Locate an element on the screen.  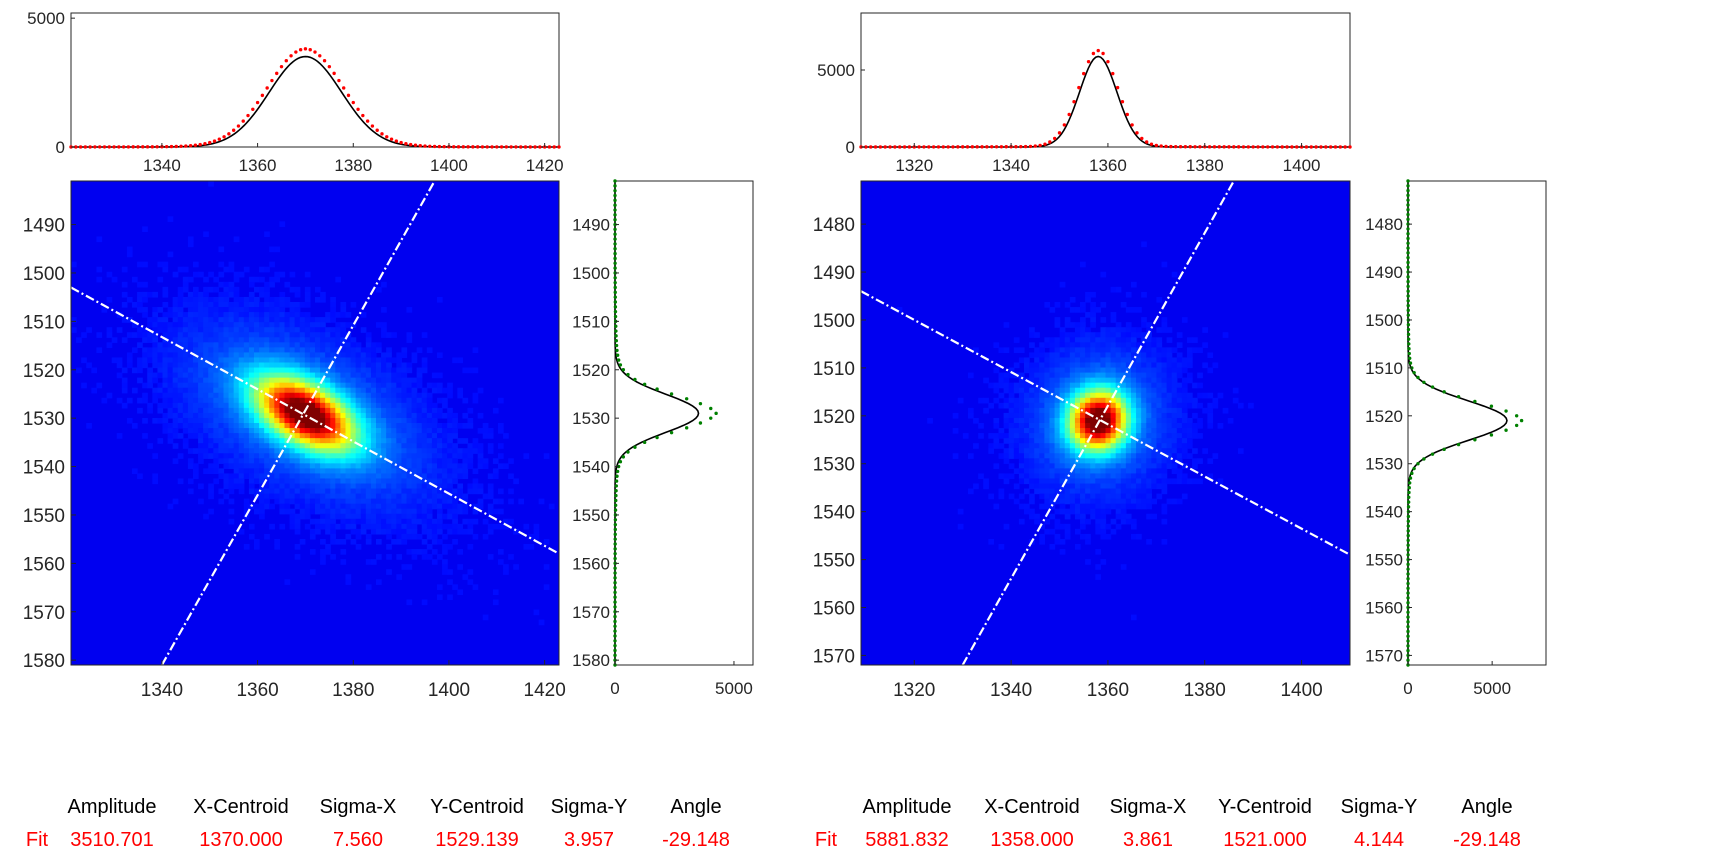
fit-header-angle: Angle is located at coordinates (1487, 807).